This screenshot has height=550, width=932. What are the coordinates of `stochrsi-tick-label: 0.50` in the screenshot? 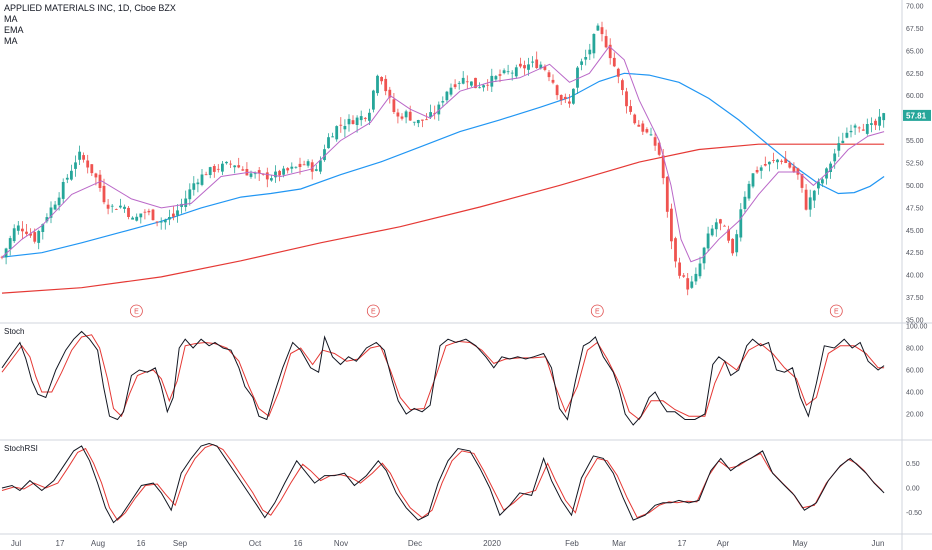 It's located at (913, 464).